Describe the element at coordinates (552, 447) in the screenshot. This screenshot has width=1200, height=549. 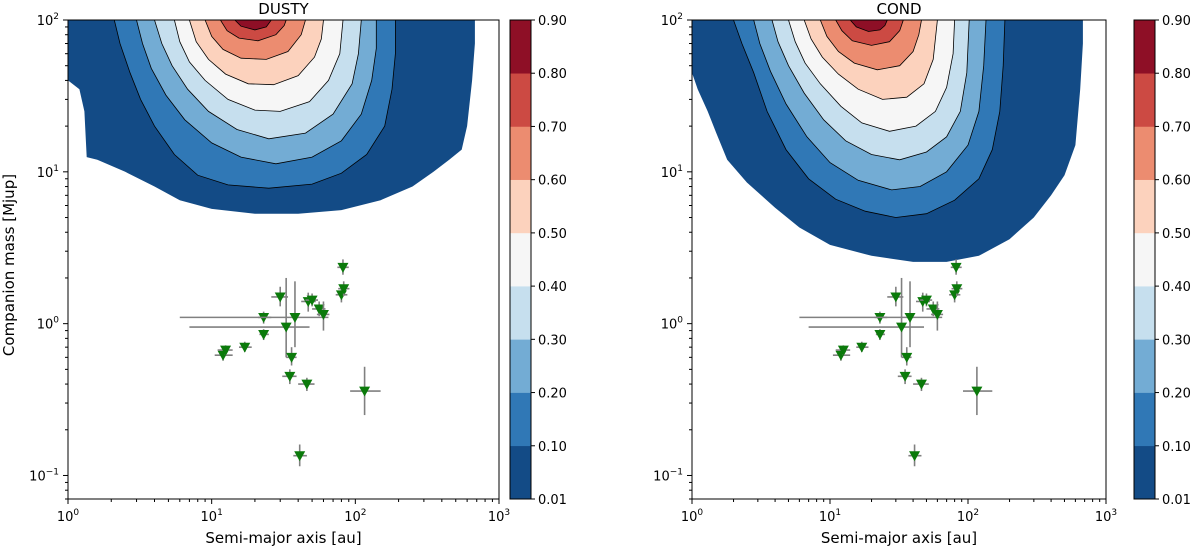
I see `colorbar-tick-label: 0.10` at that location.